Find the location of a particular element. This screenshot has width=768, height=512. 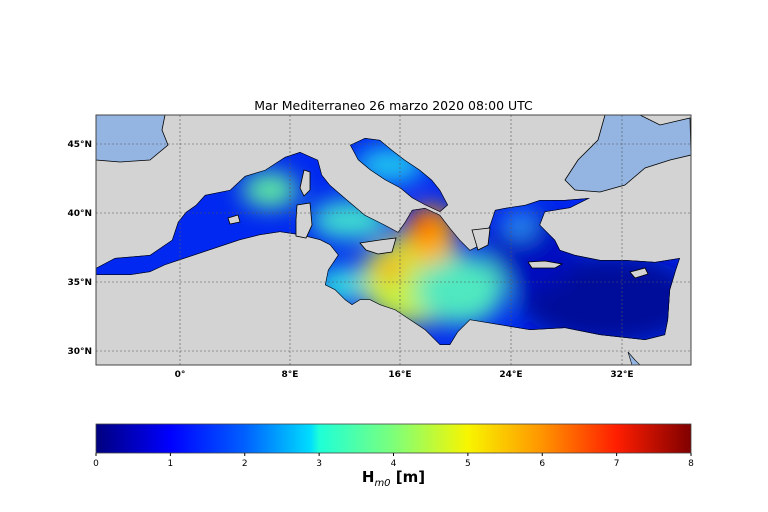

colorbar-tick-label: 5 is located at coordinates (468, 464).